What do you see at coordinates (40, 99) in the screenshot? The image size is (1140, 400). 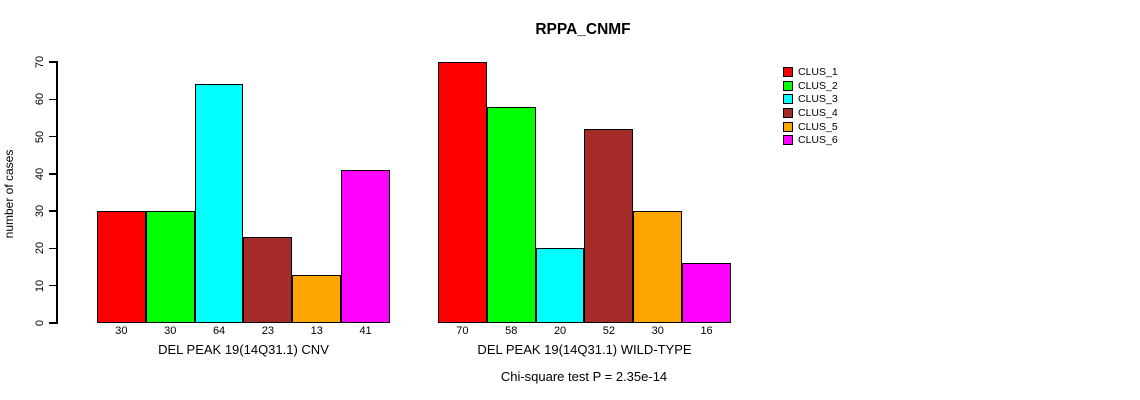 I see `y-tick-label: 60` at bounding box center [40, 99].